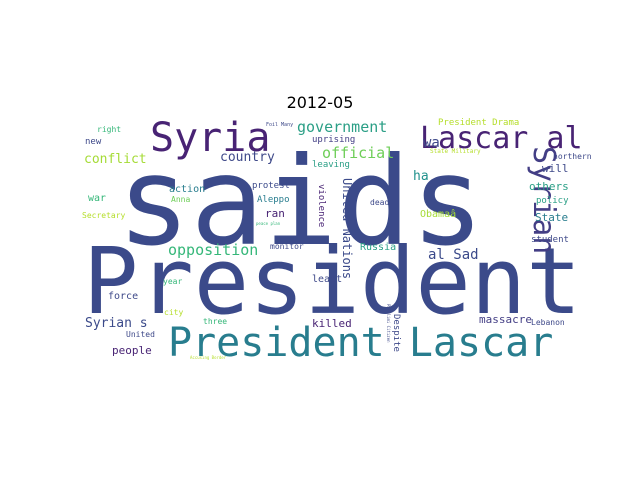 The image size is (640, 480). I want to click on word-new: new, so click(93, 142).